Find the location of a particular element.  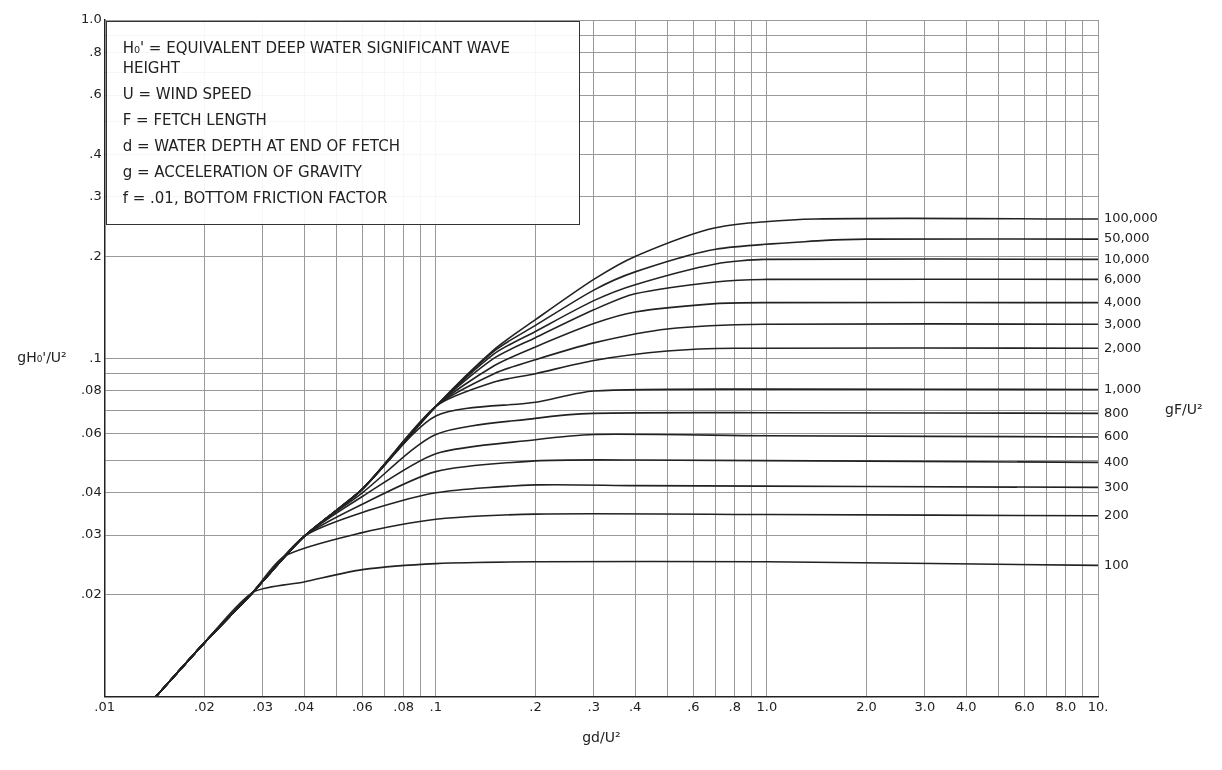

series-label: 10,000 is located at coordinates (1127, 258).